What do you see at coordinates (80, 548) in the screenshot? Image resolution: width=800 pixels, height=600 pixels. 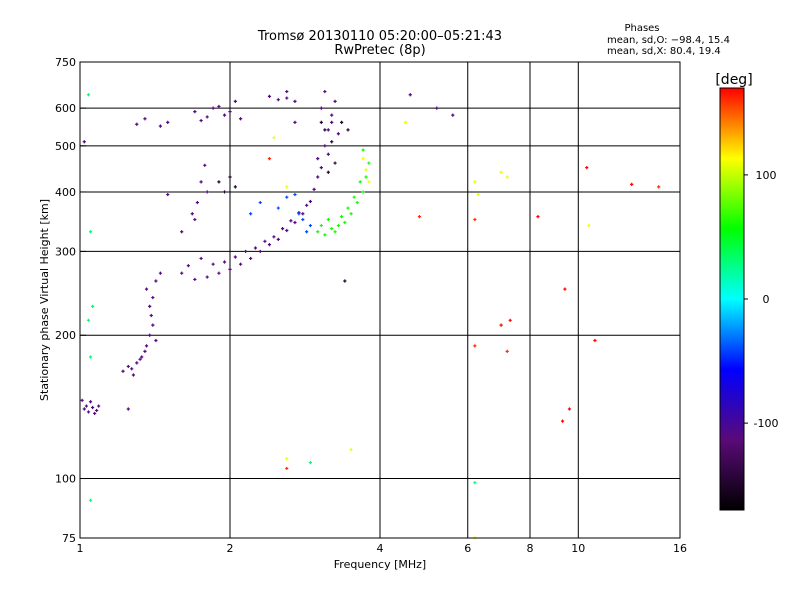 I see `x-tick-label: 1` at bounding box center [80, 548].